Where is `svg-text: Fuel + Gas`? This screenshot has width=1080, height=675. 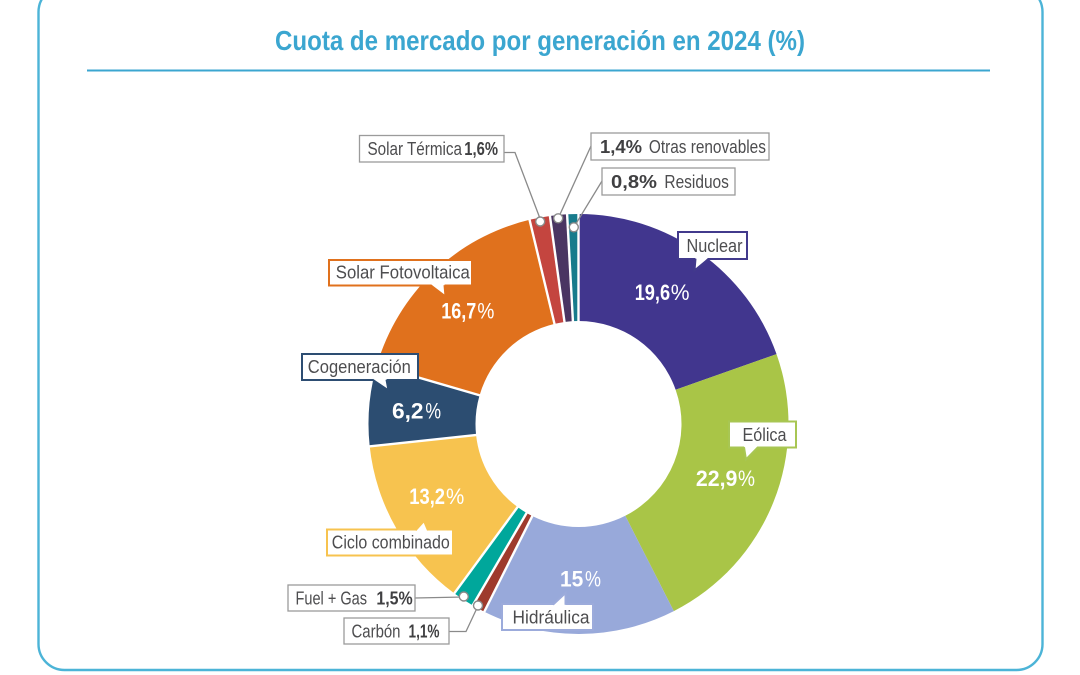 svg-text: Fuel + Gas is located at coordinates (332, 599).